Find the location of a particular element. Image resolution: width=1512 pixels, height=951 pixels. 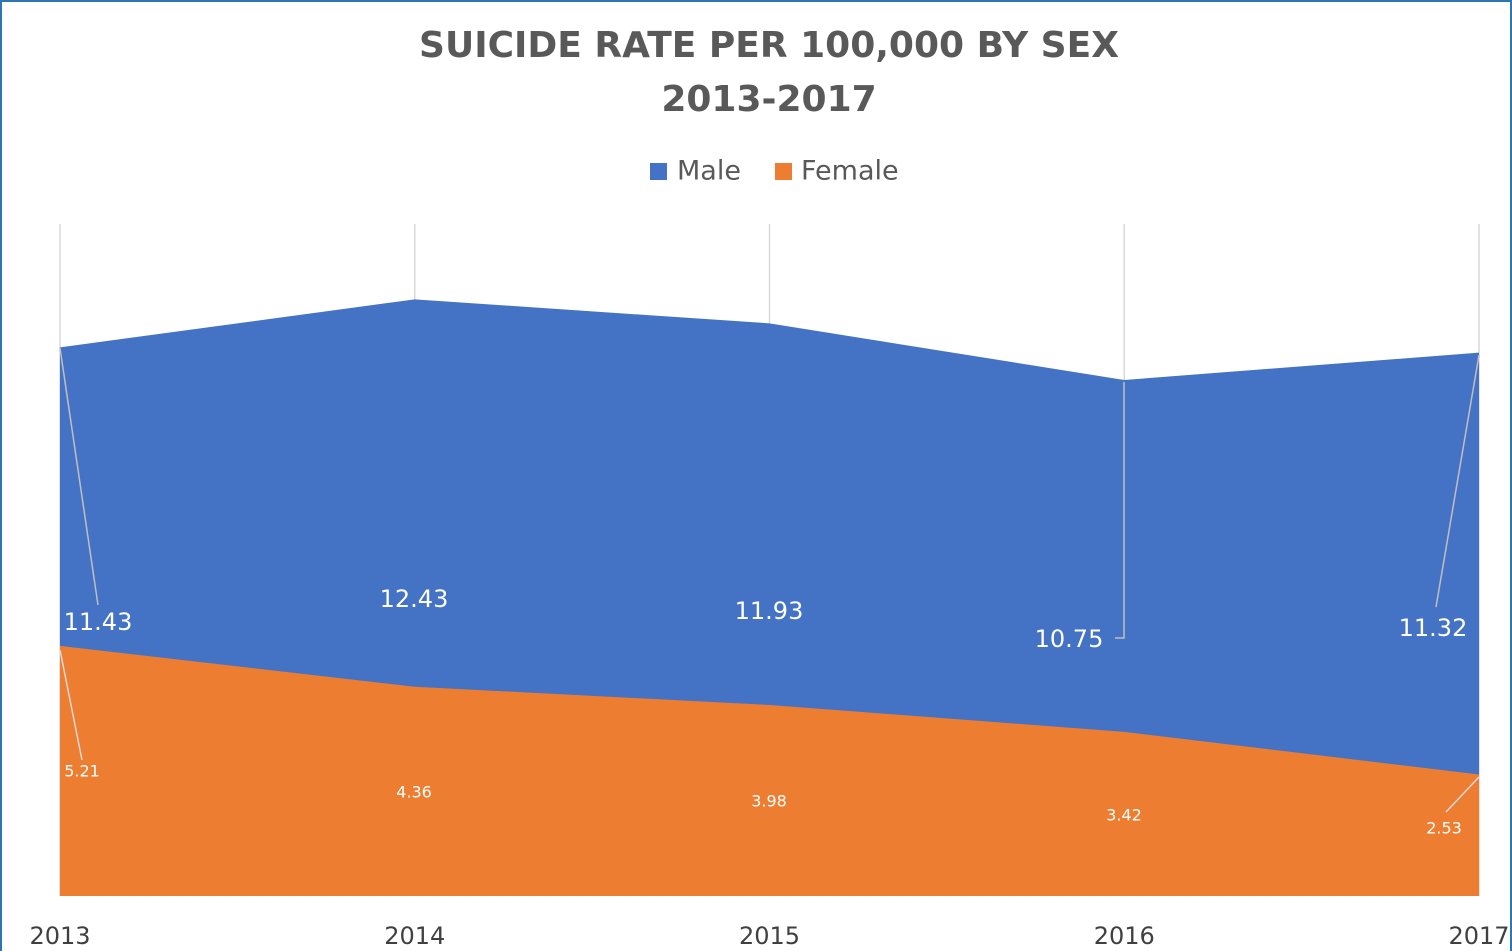

legend-label: Male is located at coordinates (709, 171).